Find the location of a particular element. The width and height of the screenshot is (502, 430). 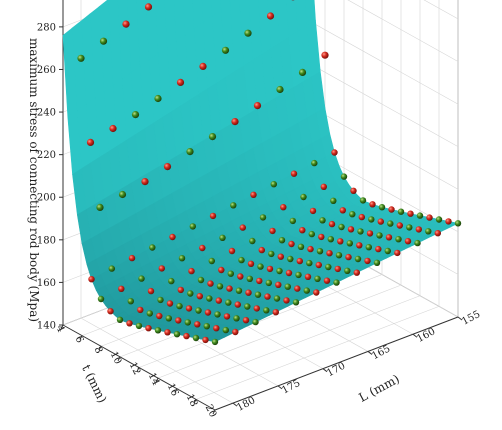

t-tick-label: 8 is located at coordinates (98, 350).